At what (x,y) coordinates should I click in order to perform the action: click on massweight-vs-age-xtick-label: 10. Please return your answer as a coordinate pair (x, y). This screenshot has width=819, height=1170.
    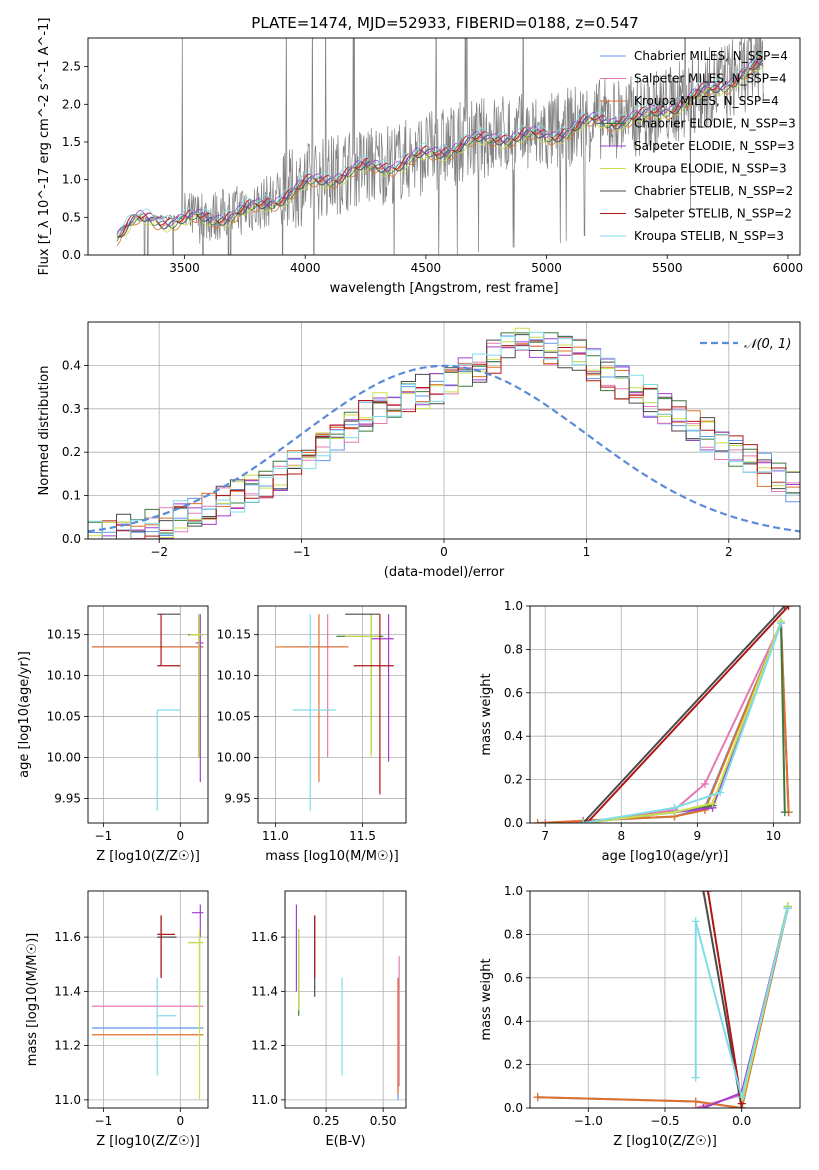
    Looking at the image, I should click on (773, 836).